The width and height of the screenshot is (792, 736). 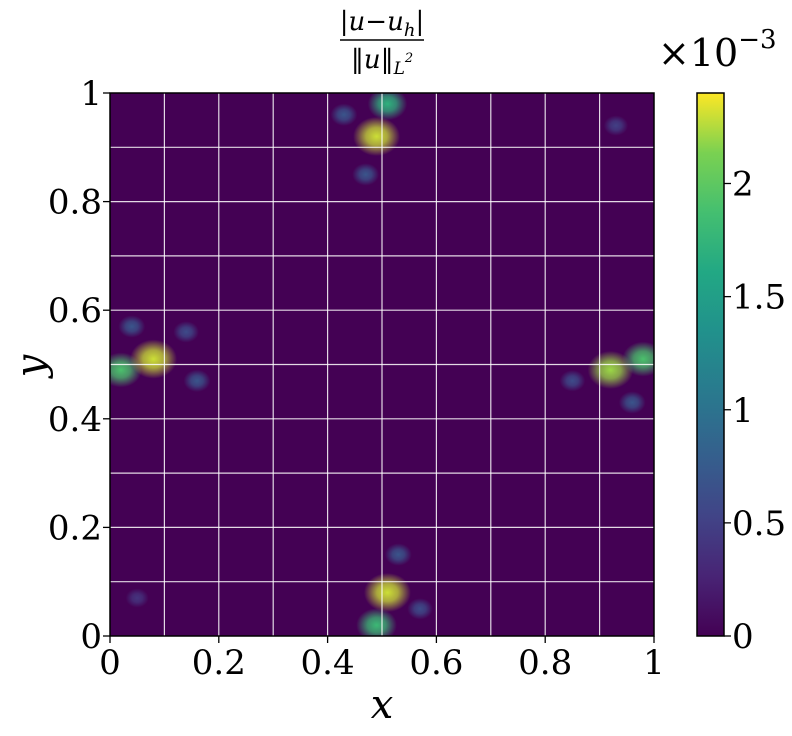 I want to click on y-tick-label: 1, so click(x=91, y=94).